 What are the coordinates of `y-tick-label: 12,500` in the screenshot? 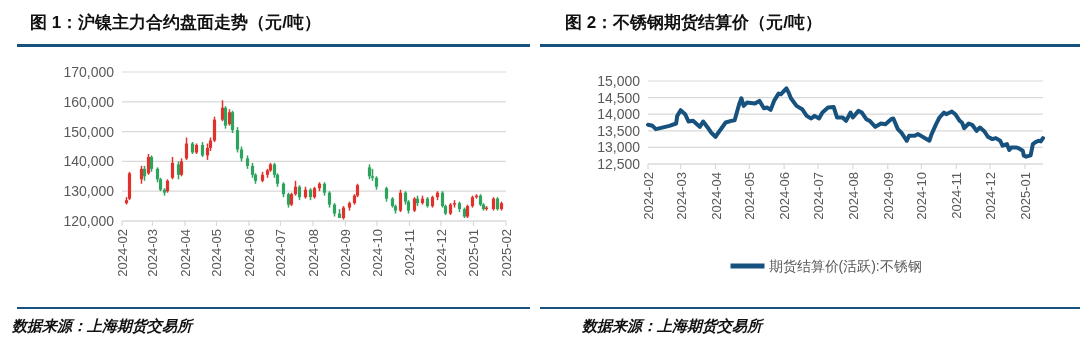 It's located at (619, 164).